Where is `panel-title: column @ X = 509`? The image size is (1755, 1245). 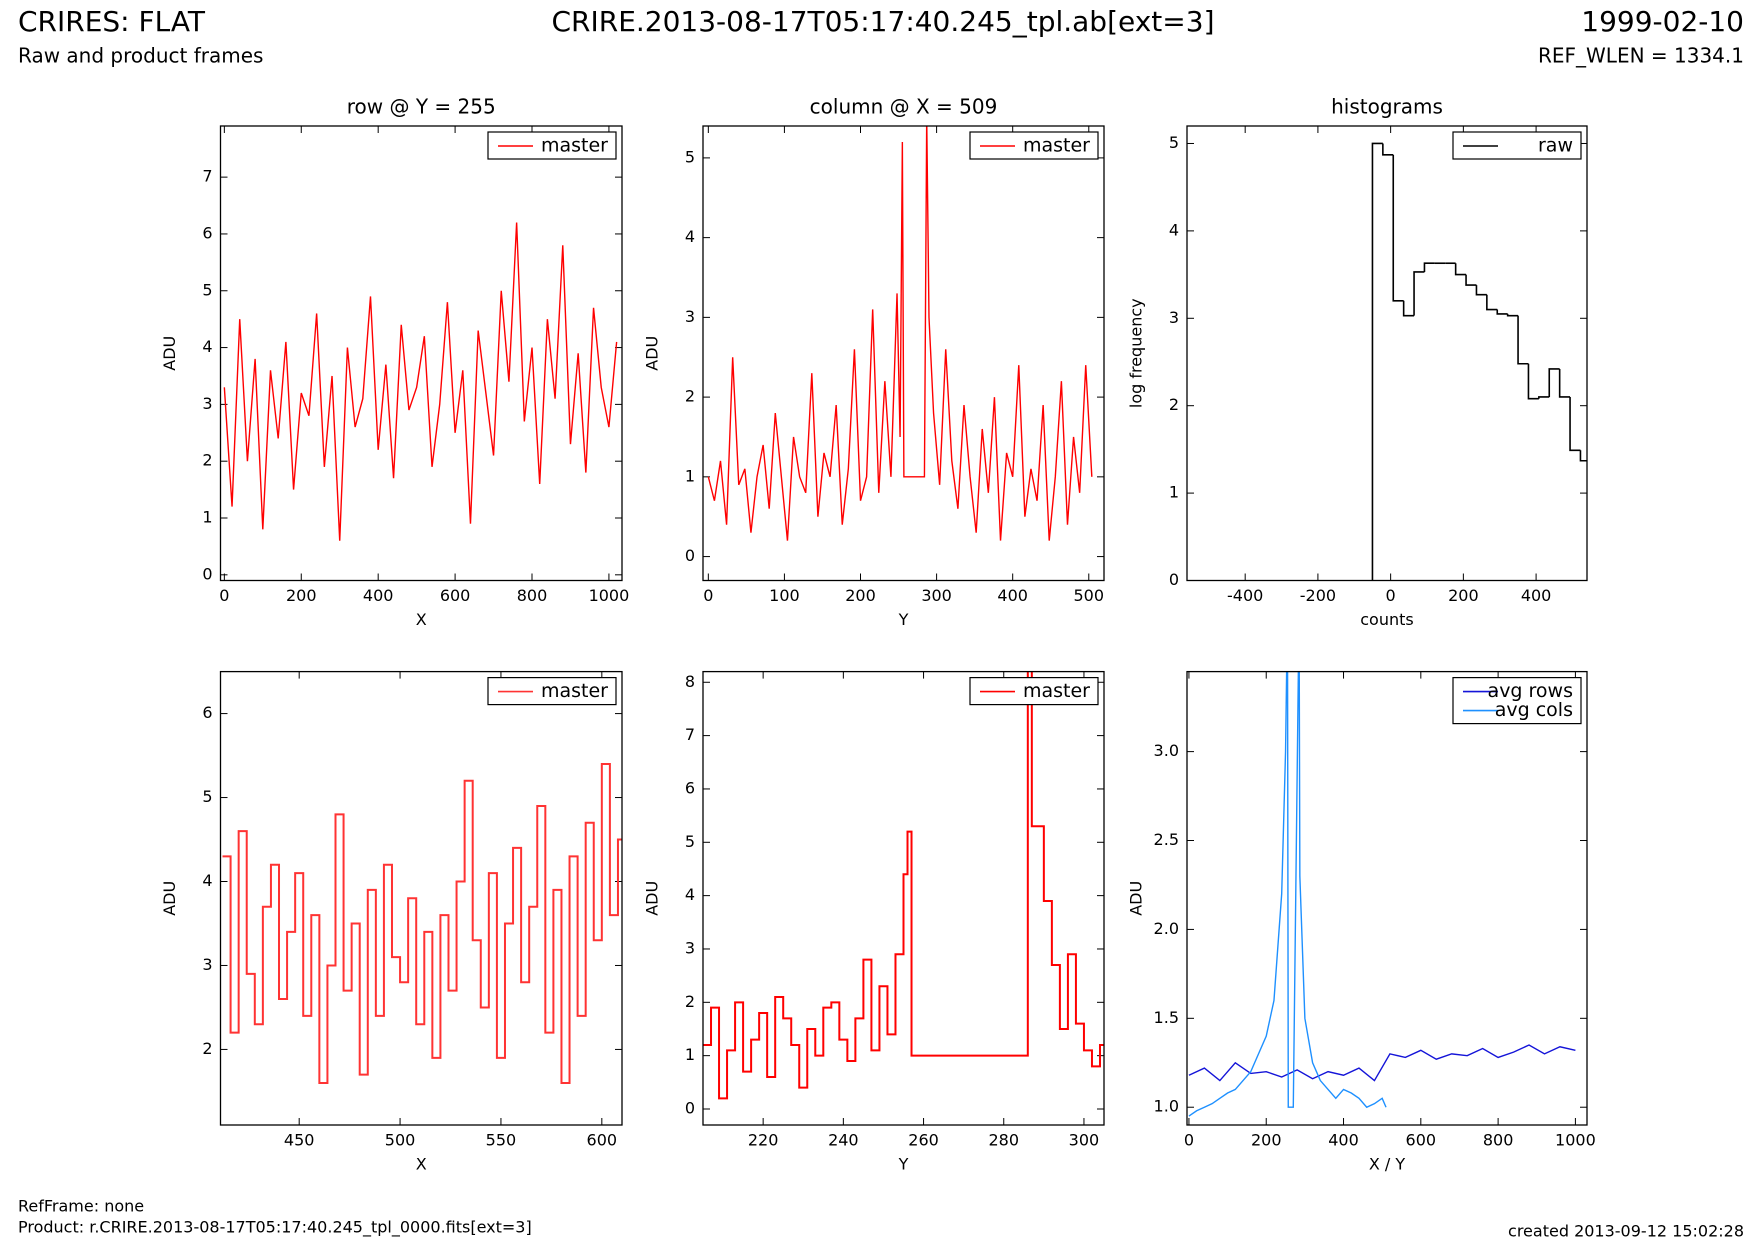 panel-title: column @ X = 509 is located at coordinates (904, 107).